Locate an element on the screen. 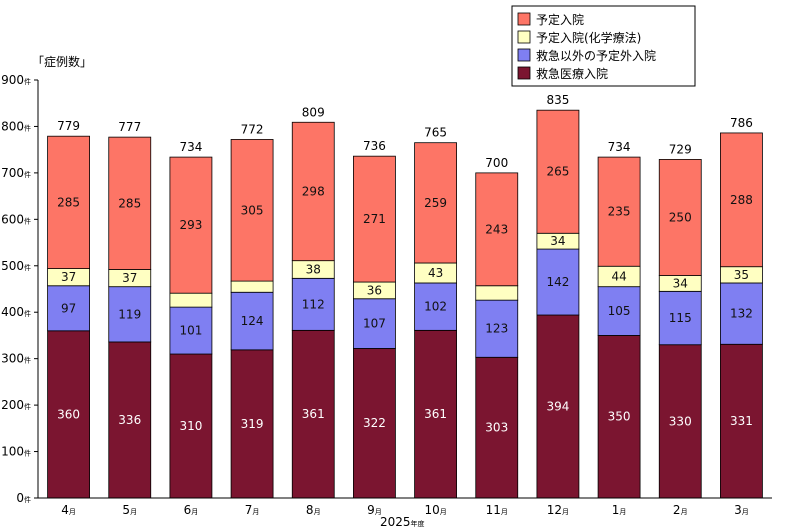 The image size is (785, 528). bar-segment-label: 303 is located at coordinates (496, 428).